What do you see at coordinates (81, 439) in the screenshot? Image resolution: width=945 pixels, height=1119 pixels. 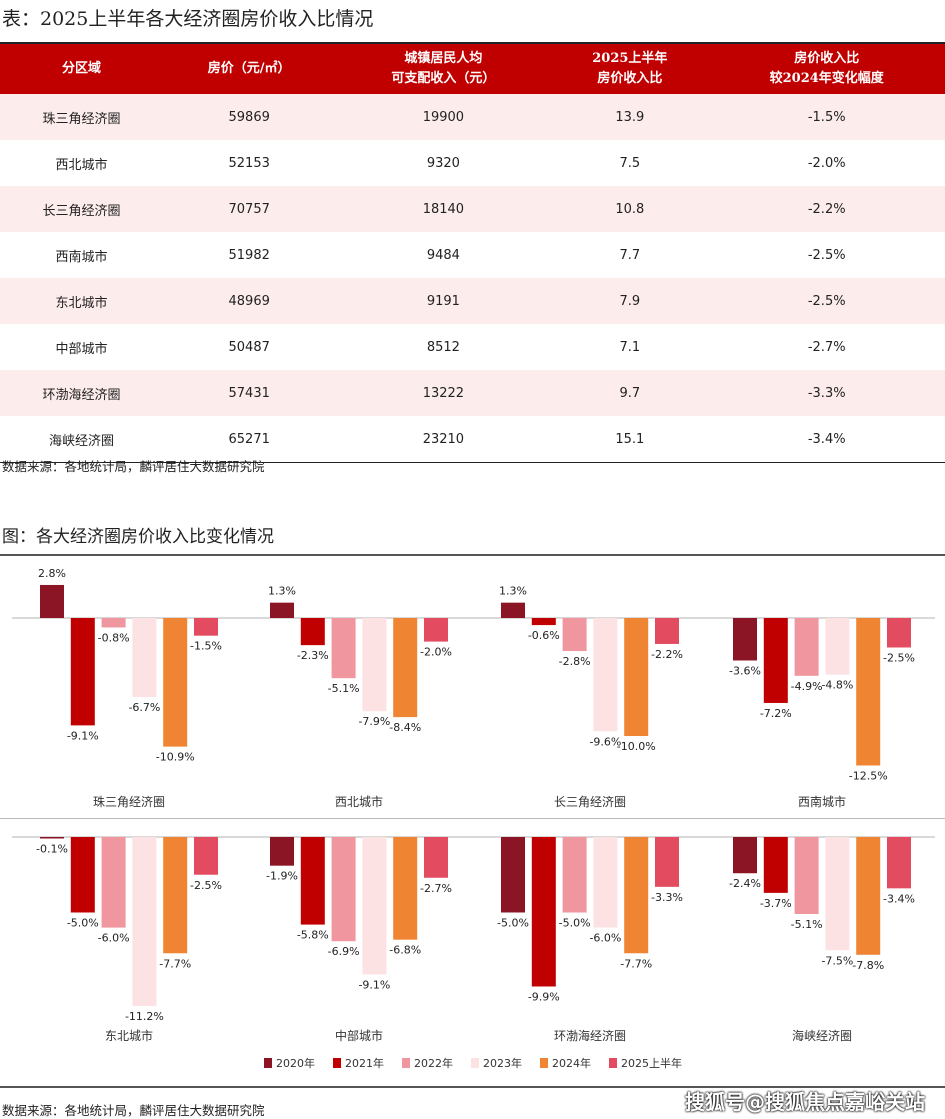 I see `table-cell: 海峡经济圈` at bounding box center [81, 439].